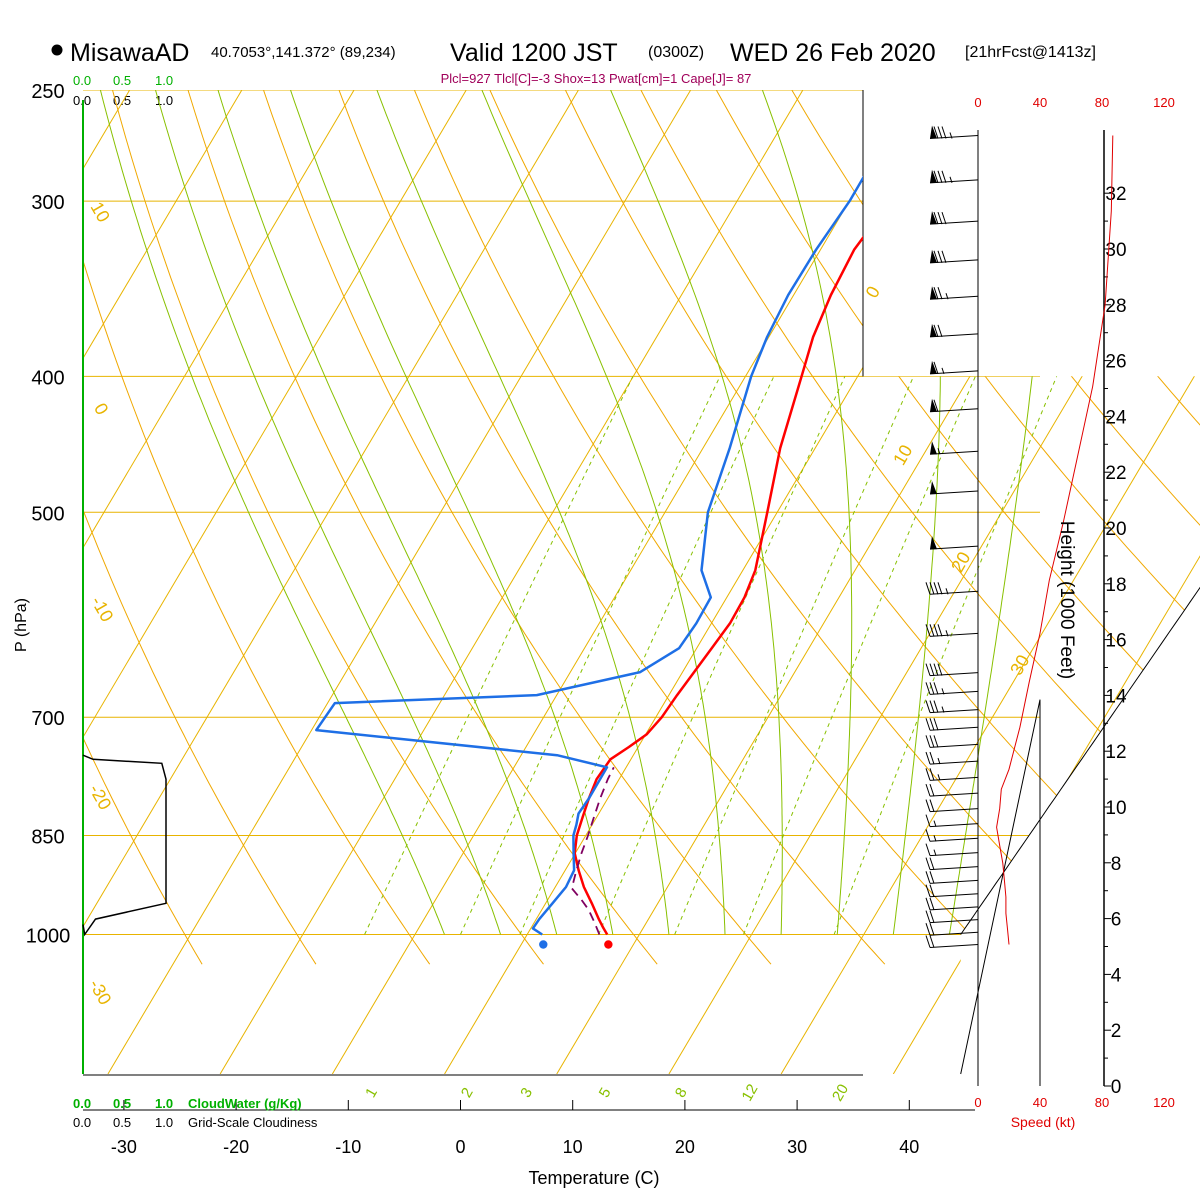 The width and height of the screenshot is (1200, 1200). What do you see at coordinates (1040, 102) in the screenshot?
I see `top-speed-1: 40` at bounding box center [1040, 102].